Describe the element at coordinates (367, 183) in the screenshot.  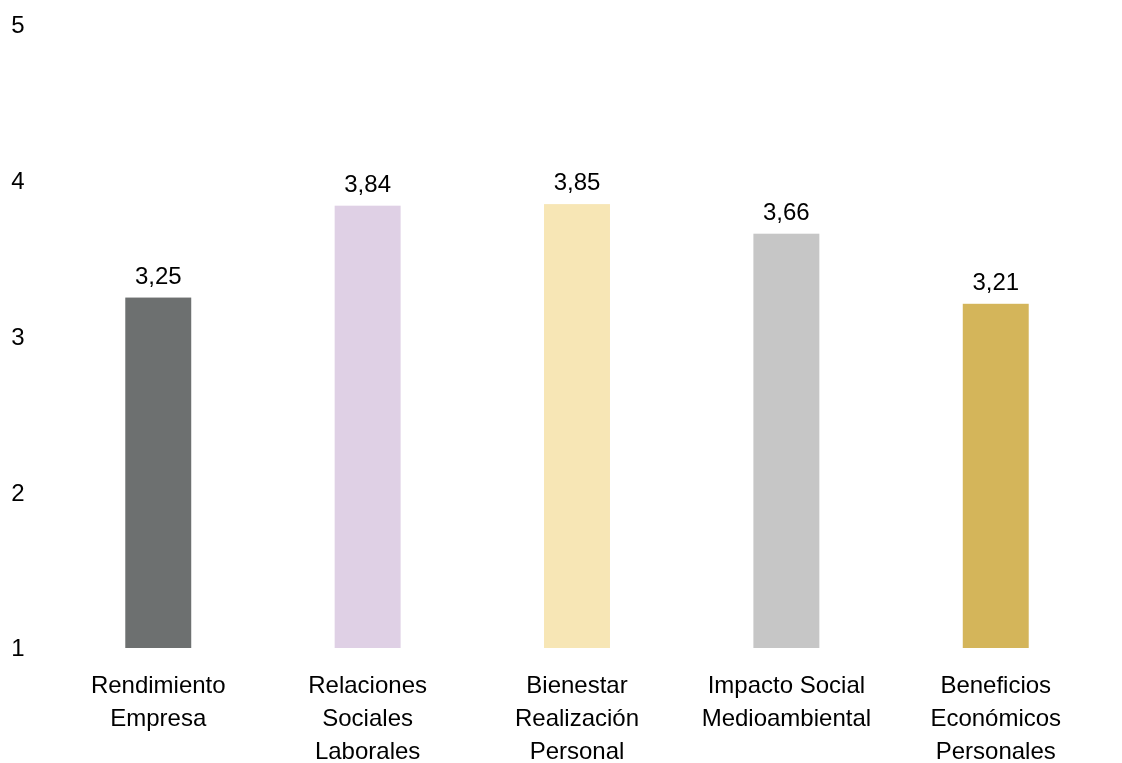
I see `data-label: 3,84` at that location.